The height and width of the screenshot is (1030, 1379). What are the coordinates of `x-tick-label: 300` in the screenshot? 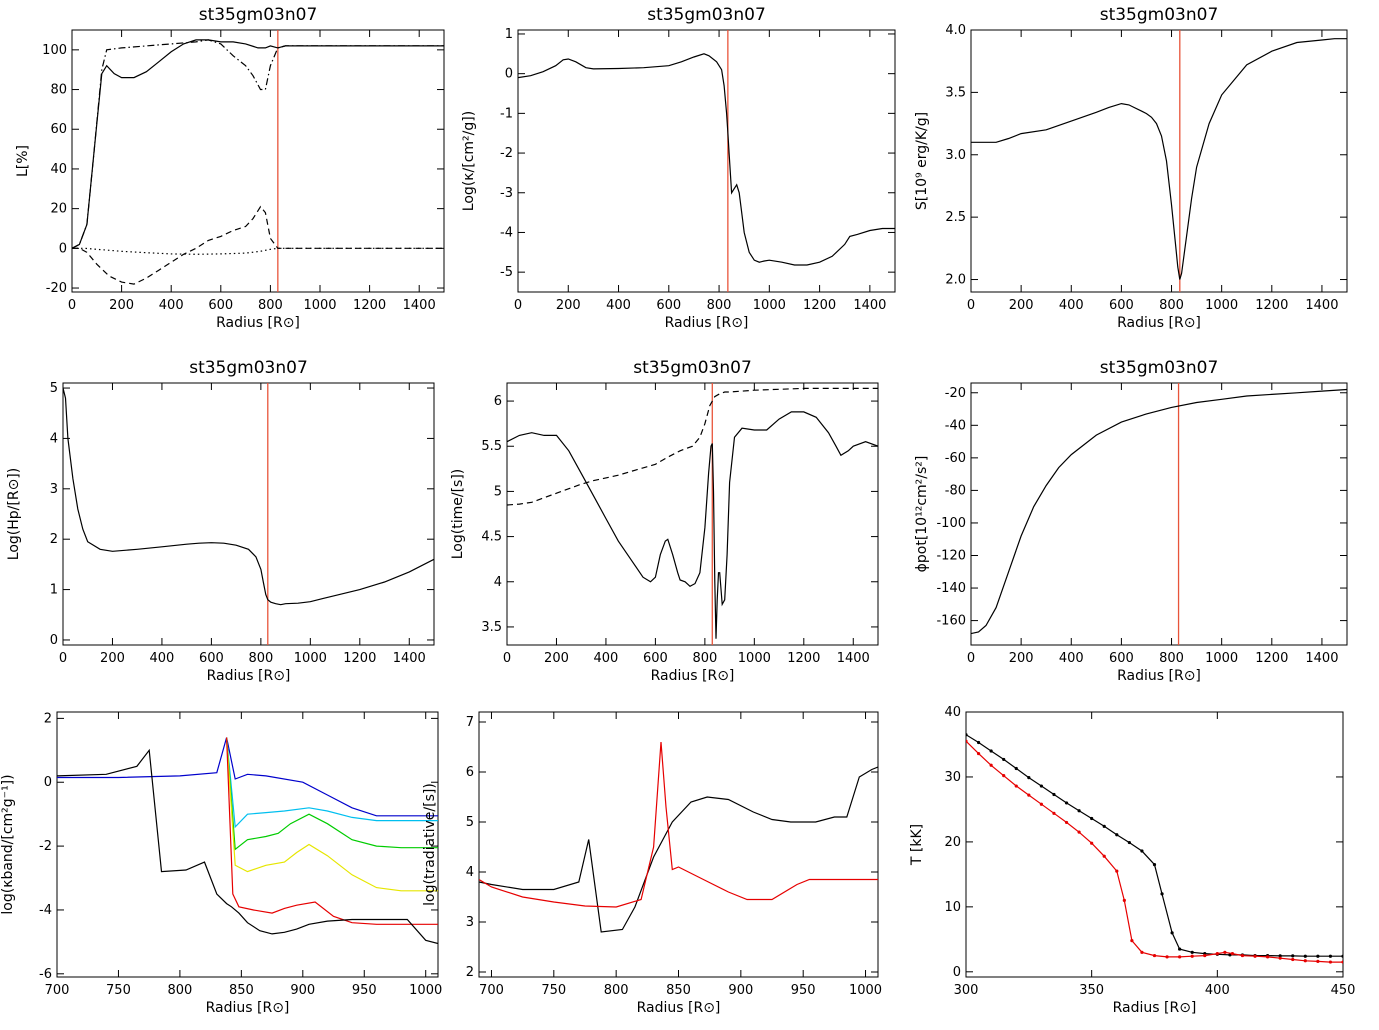 It's located at (966, 990).